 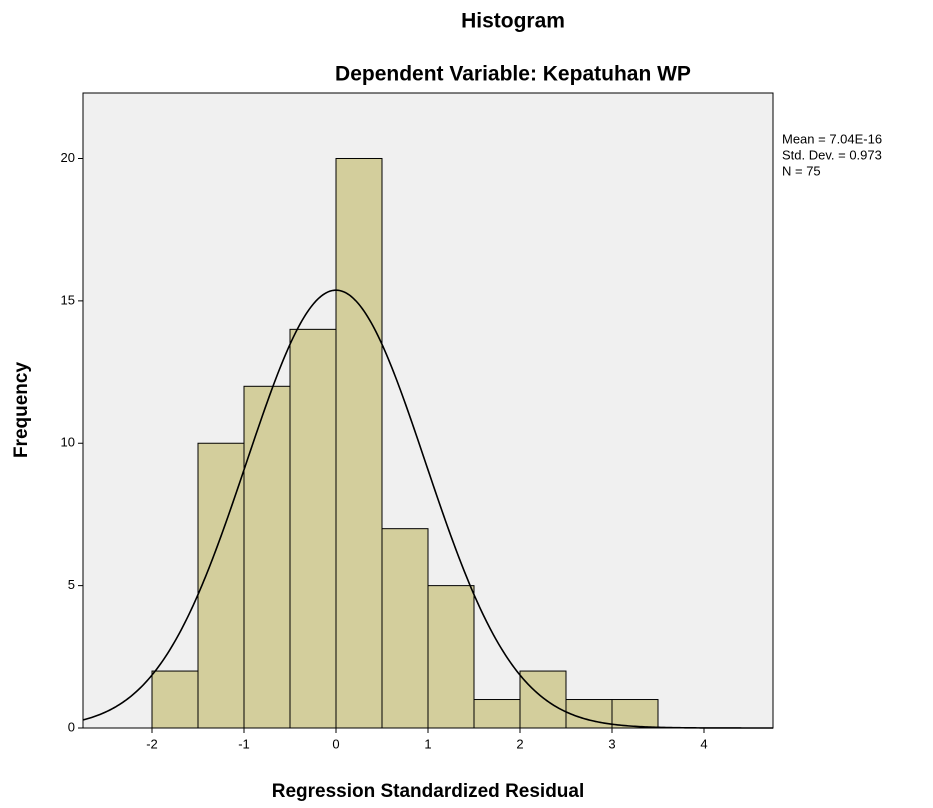 I want to click on x-tick-label: 2, so click(x=519, y=743).